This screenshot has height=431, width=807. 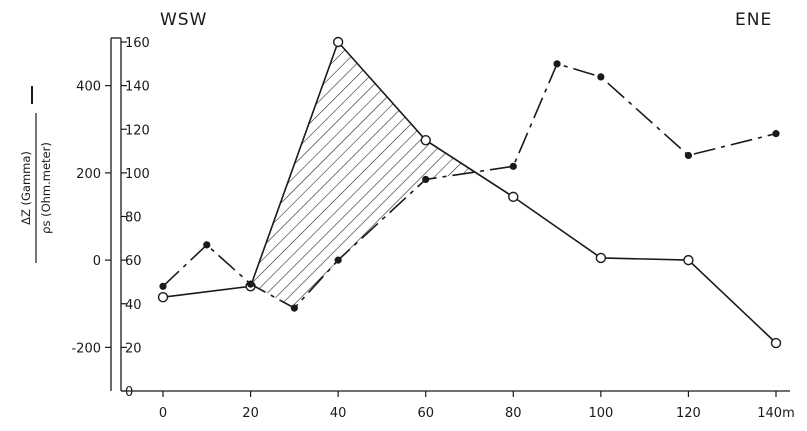 I want to click on x-tick-label: 60, so click(x=425, y=413).